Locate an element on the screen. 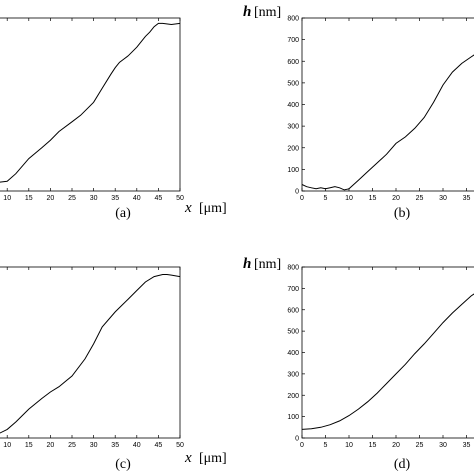 This screenshot has width=474, height=474. panel-1-xtick-label: 10 is located at coordinates (349, 198).